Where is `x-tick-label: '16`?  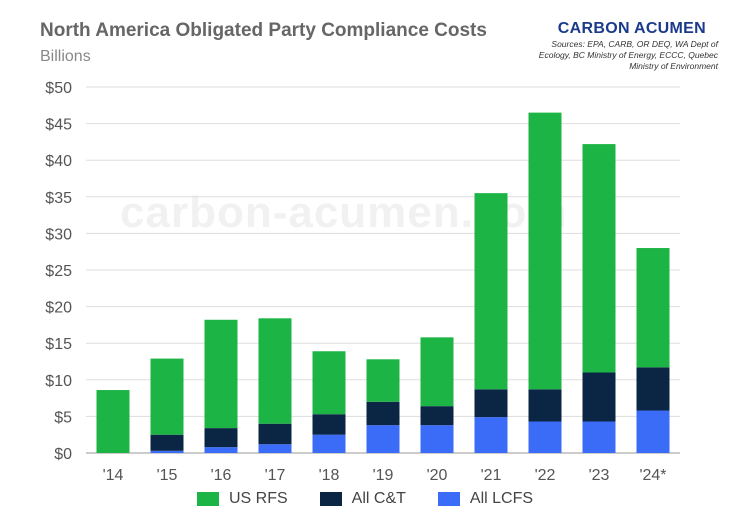
x-tick-label: '16 is located at coordinates (221, 475).